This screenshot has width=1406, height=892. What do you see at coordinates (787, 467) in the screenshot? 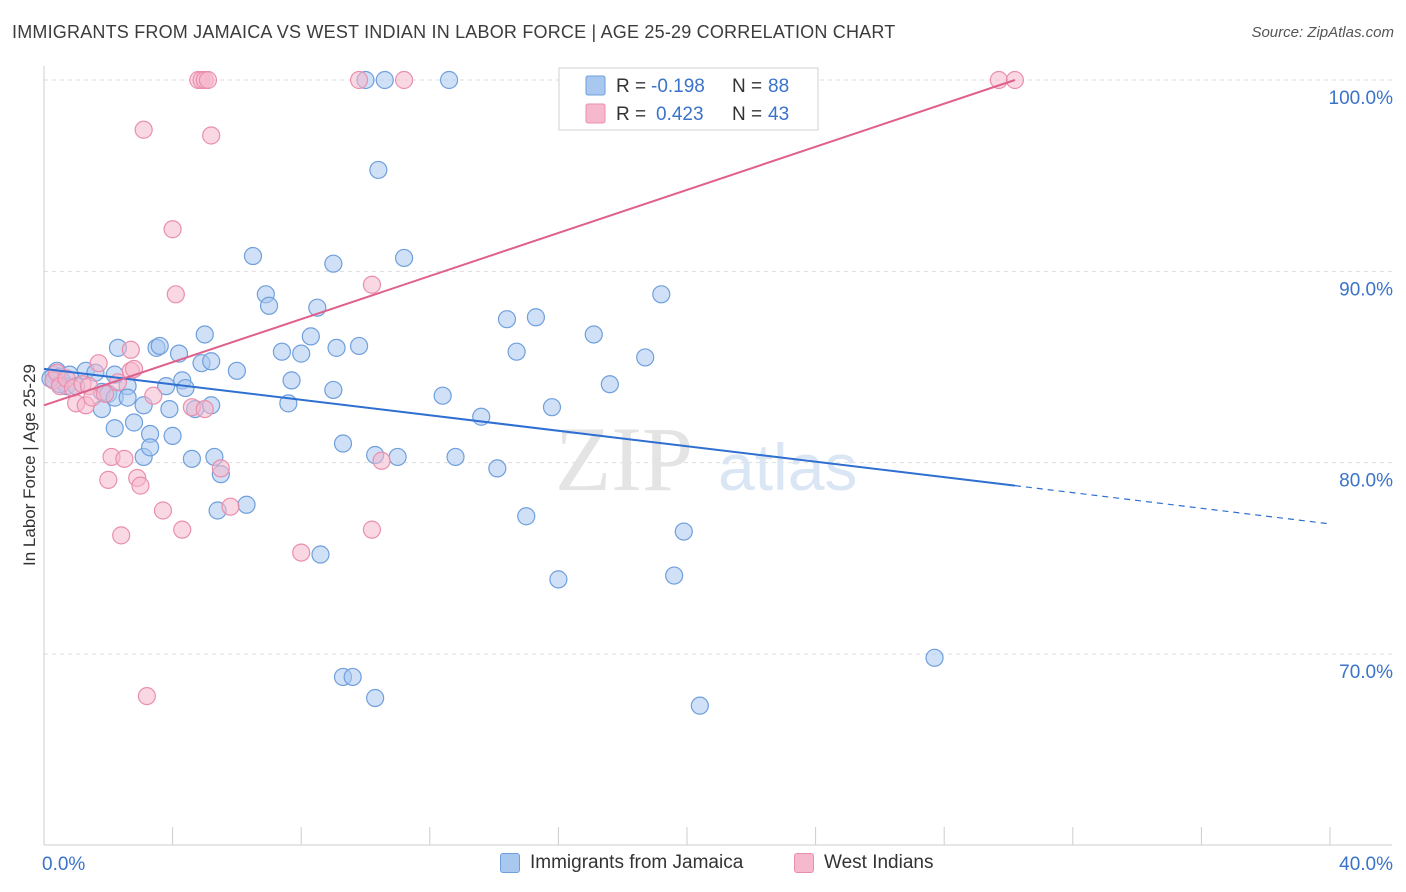
I see `watermark-atlas: atlas` at bounding box center [787, 467].